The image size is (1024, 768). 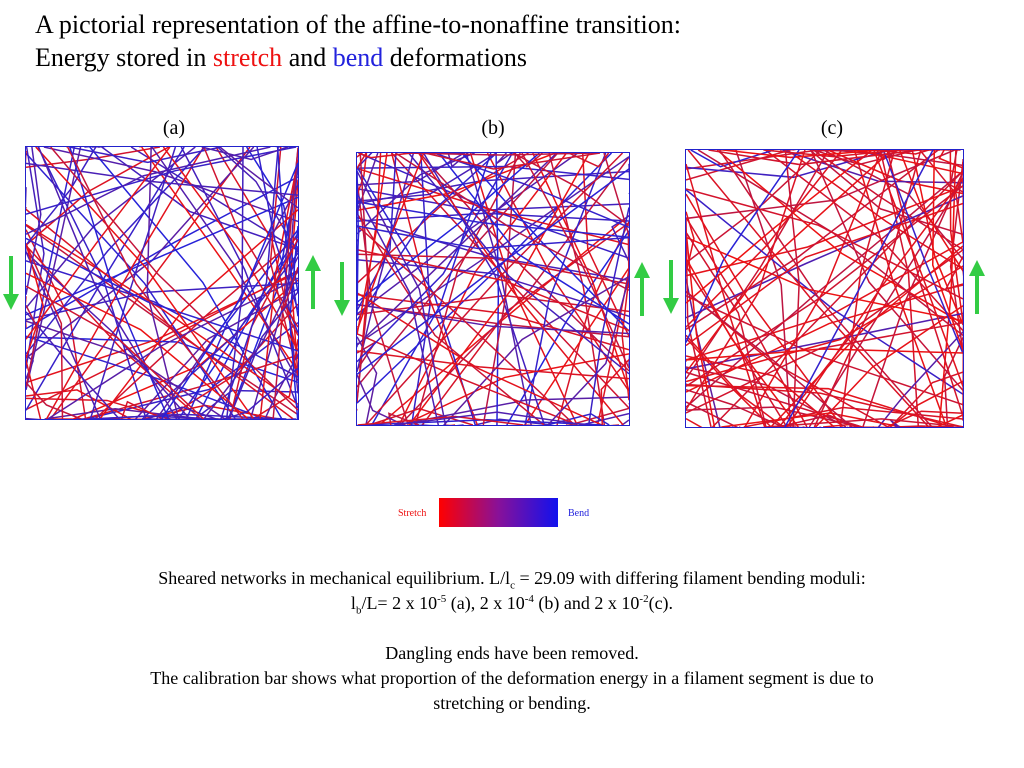 What do you see at coordinates (485, 603) in the screenshot?
I see `caption-text: (a), 2 x 10` at bounding box center [485, 603].